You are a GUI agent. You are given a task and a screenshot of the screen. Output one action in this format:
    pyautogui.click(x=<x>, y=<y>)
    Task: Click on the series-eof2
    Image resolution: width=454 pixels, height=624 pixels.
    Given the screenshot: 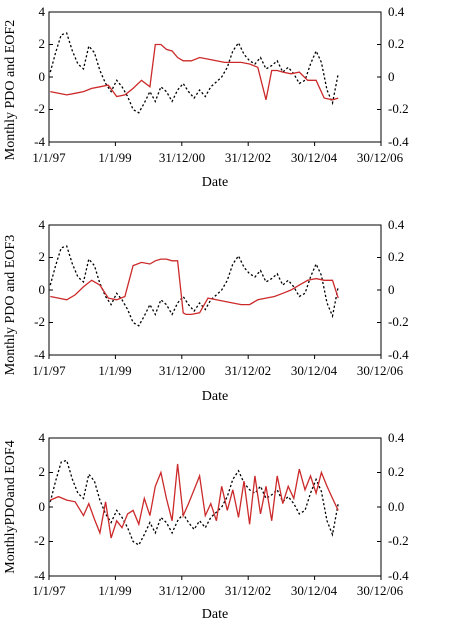 What is the action you would take?
    pyautogui.click(x=194, y=72)
    